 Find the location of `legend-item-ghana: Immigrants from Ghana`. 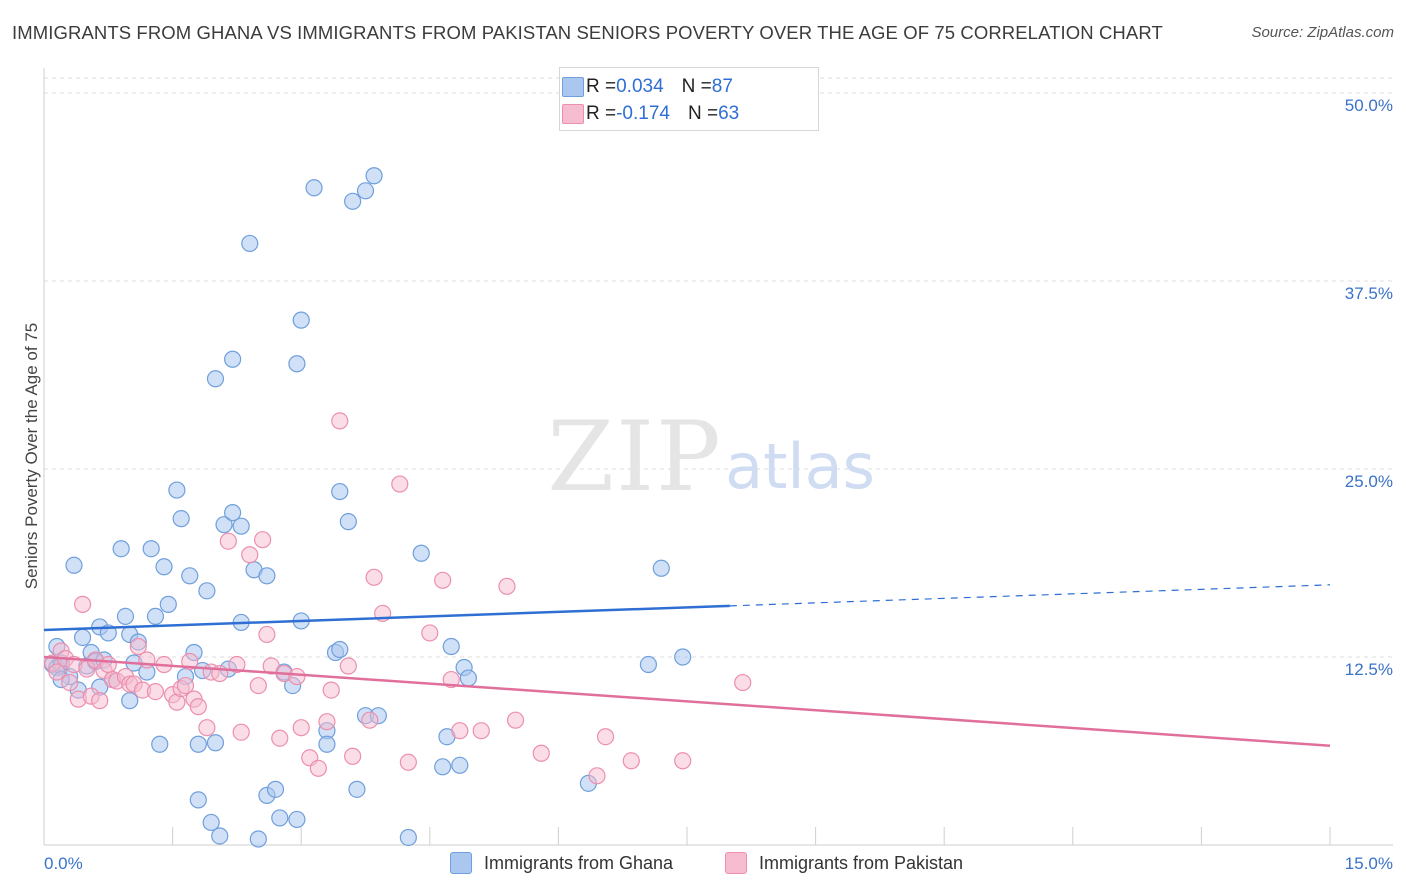

legend-item-ghana: Immigrants from Ghana is located at coordinates (561, 863).